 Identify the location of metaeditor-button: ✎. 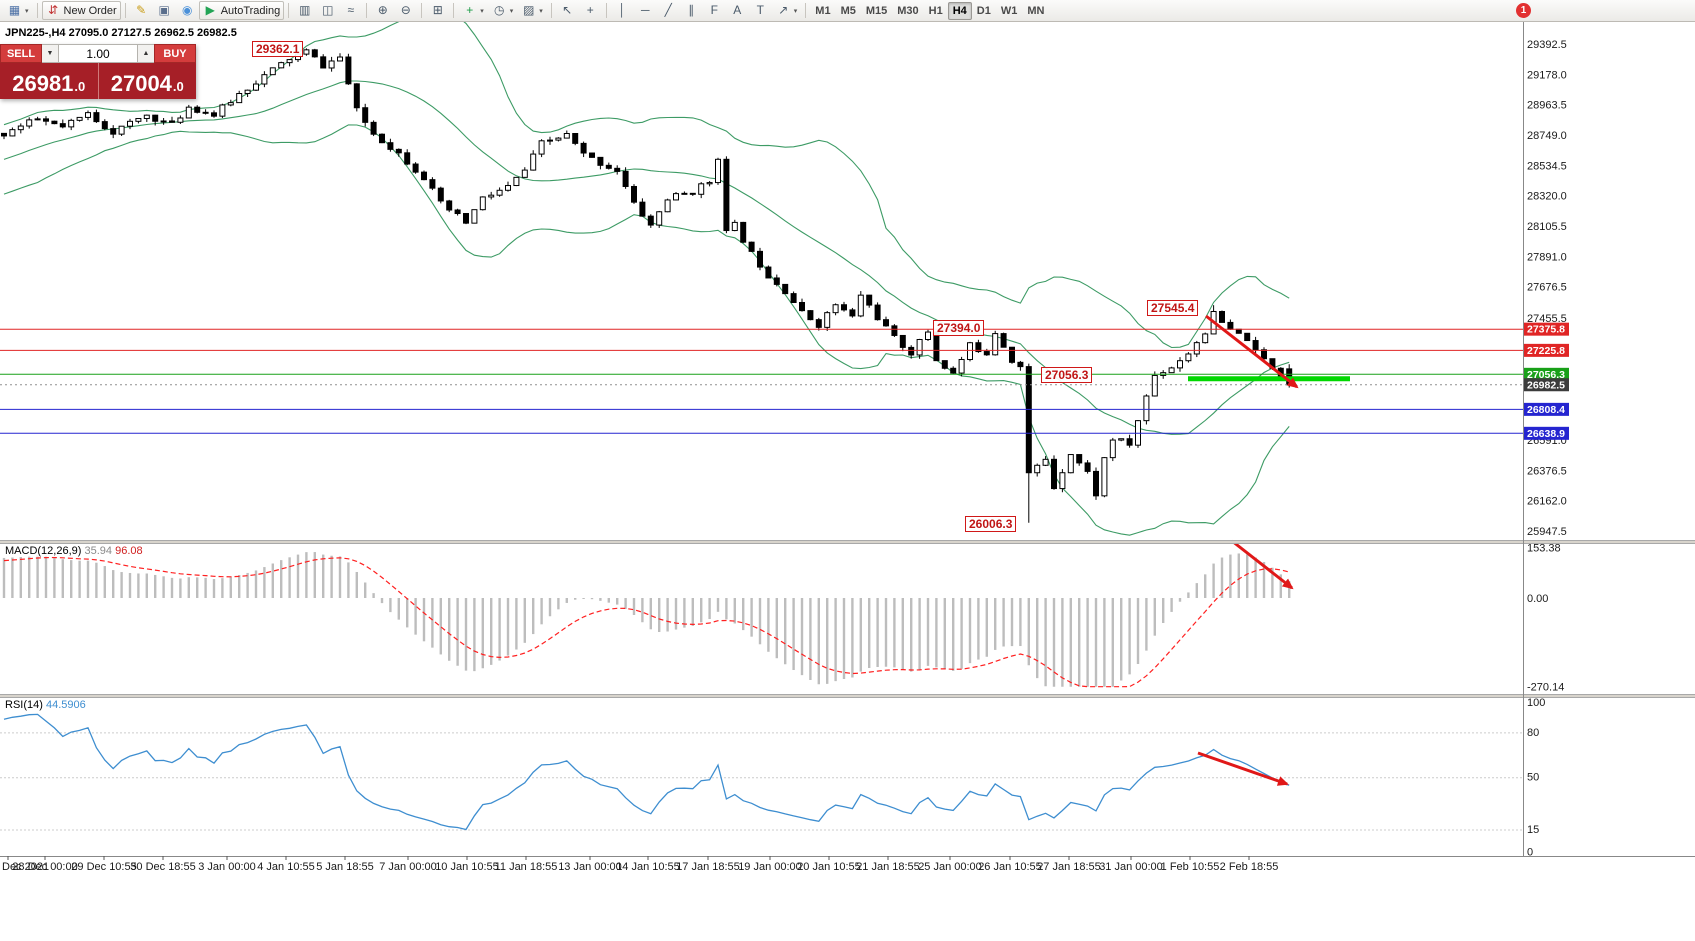
(141, 10).